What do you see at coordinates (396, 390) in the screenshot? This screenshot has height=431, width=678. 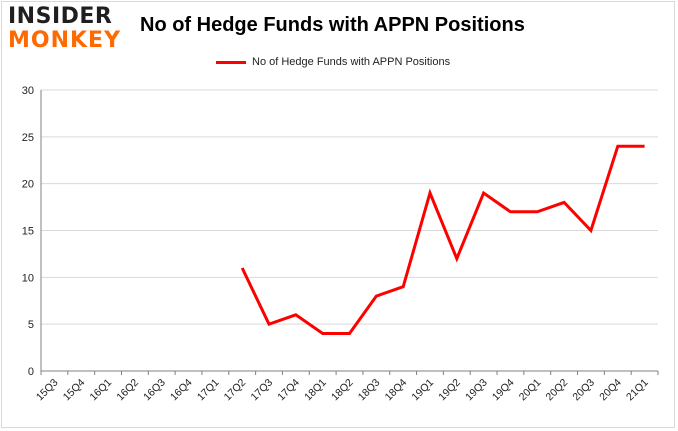 I see `x-tick-label: 18Q4` at bounding box center [396, 390].